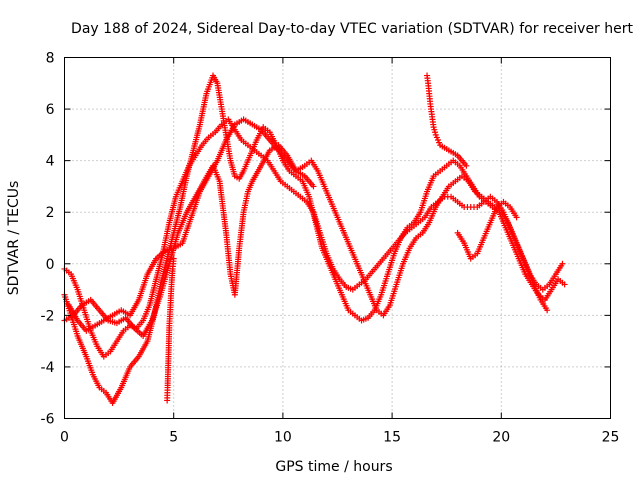 This screenshot has height=480, width=640. I want to click on y-tick-label: 6, so click(50, 110).